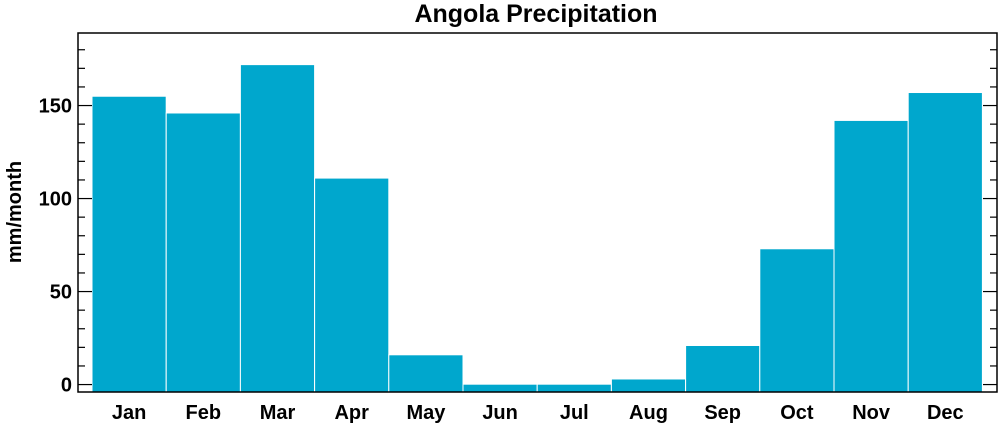 The height and width of the screenshot is (427, 1000). What do you see at coordinates (538, 413) in the screenshot?
I see `x-ticks-group: Jan Feb Mar Apr May Jun Jul Aug Sep Oct Nov Dec` at bounding box center [538, 413].